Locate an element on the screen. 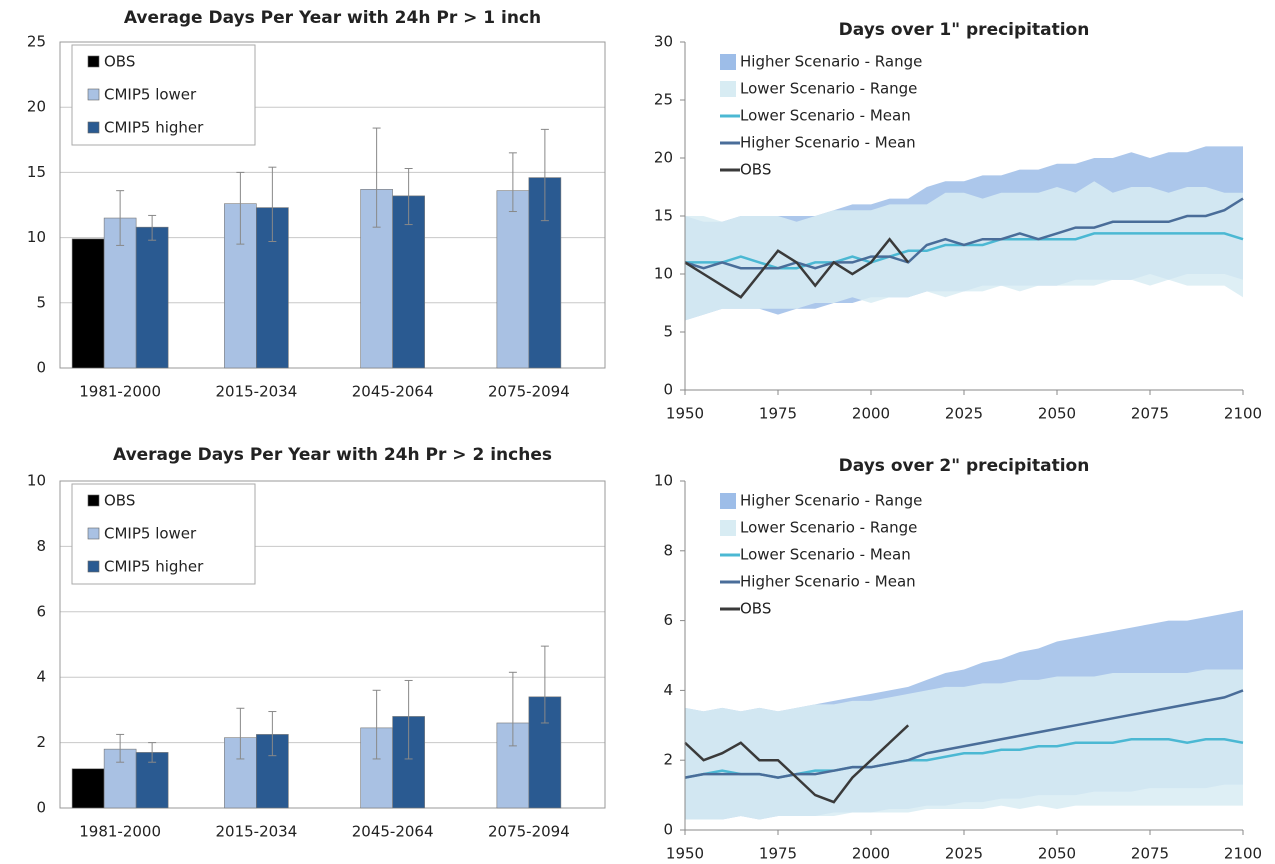 This screenshot has width=1275, height=864. legend-box is located at coordinates (163, 534).